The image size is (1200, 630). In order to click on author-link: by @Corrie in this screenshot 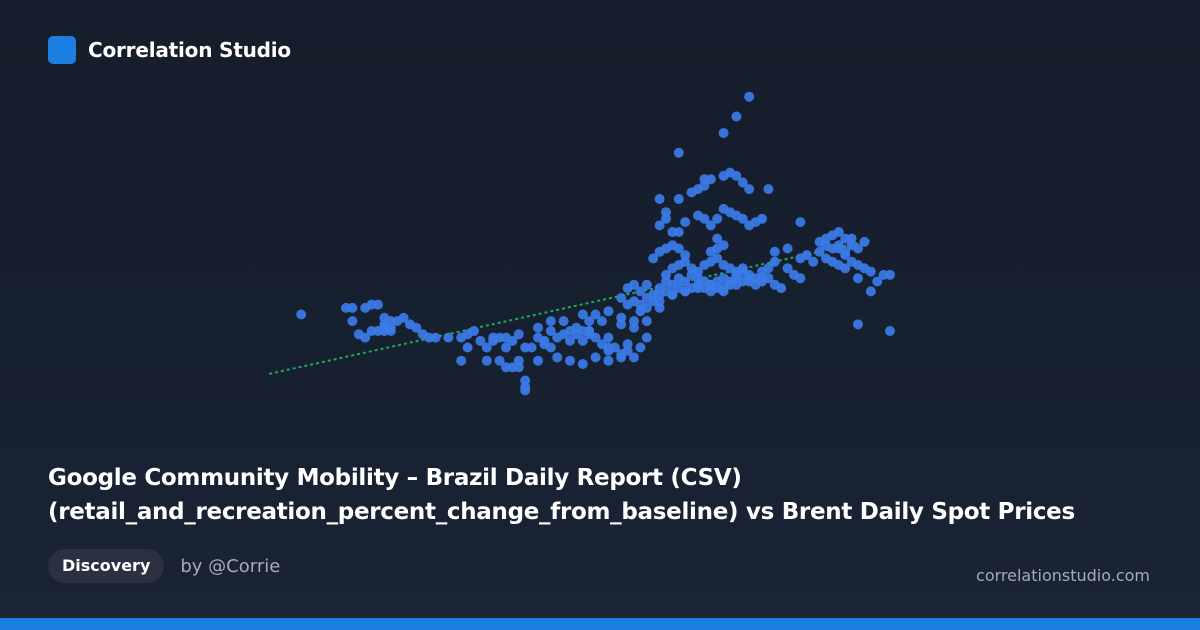, I will do `click(230, 566)`.